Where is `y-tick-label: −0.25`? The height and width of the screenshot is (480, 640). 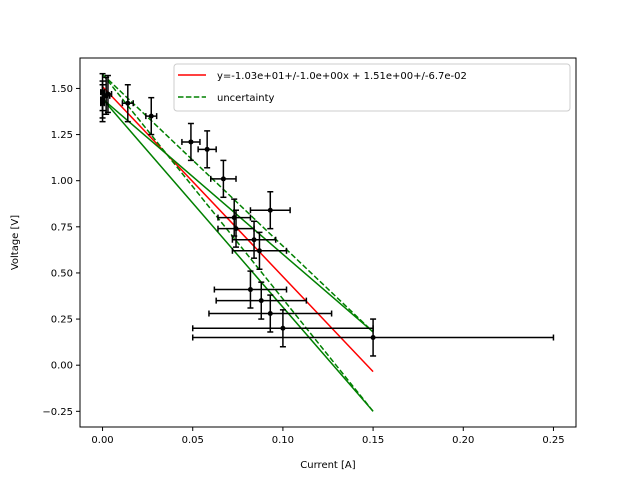
y-tick-label: −0.25 is located at coordinates (57, 412).